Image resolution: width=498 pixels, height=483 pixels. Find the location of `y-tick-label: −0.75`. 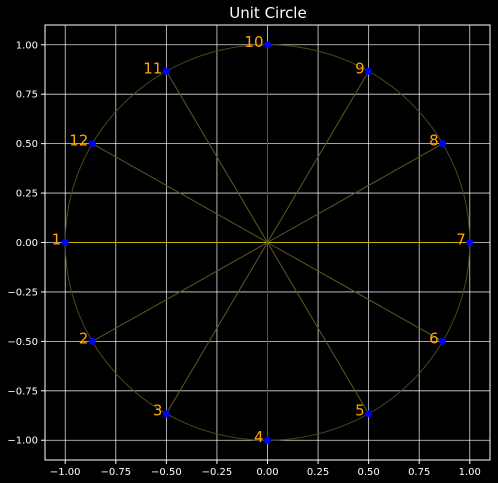

y-tick-label: −0.75 is located at coordinates (22, 391).